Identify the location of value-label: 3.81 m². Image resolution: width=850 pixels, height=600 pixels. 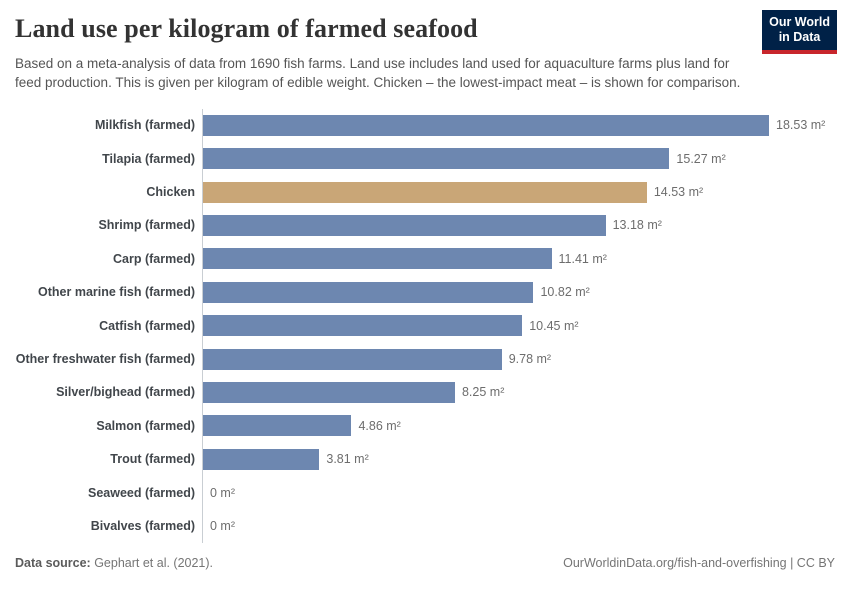
(347, 459).